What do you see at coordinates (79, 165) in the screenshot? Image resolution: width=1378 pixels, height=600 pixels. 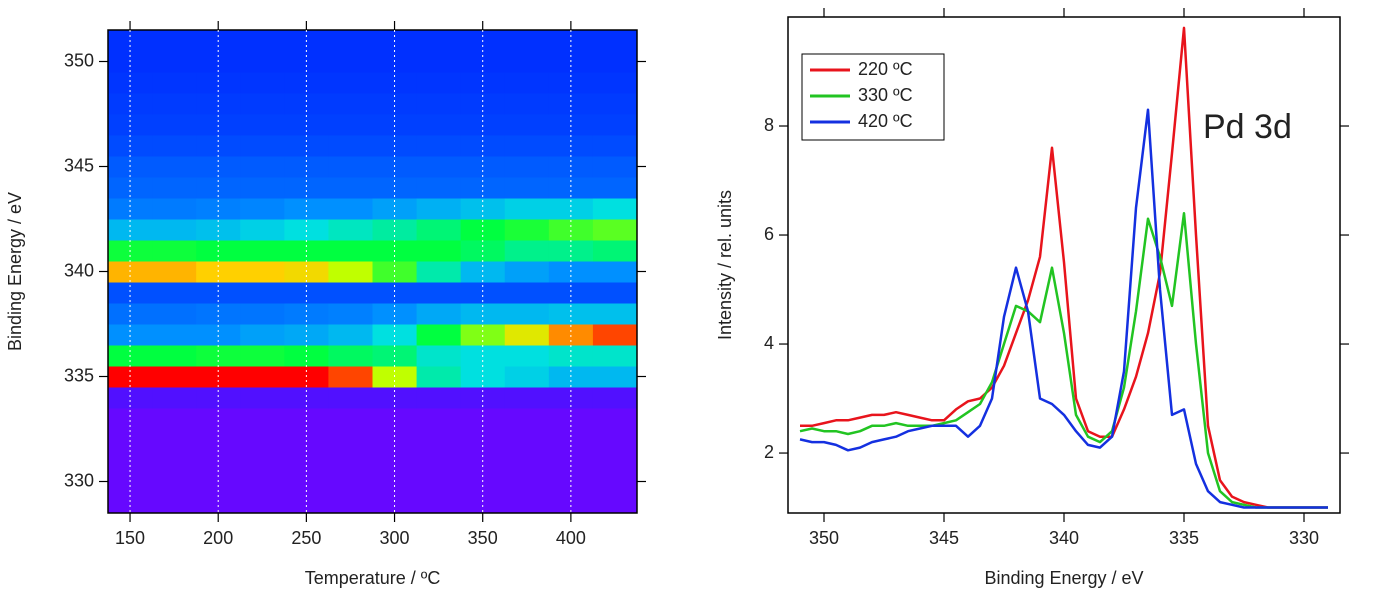 I see `y-tick-label: 345` at bounding box center [79, 165].